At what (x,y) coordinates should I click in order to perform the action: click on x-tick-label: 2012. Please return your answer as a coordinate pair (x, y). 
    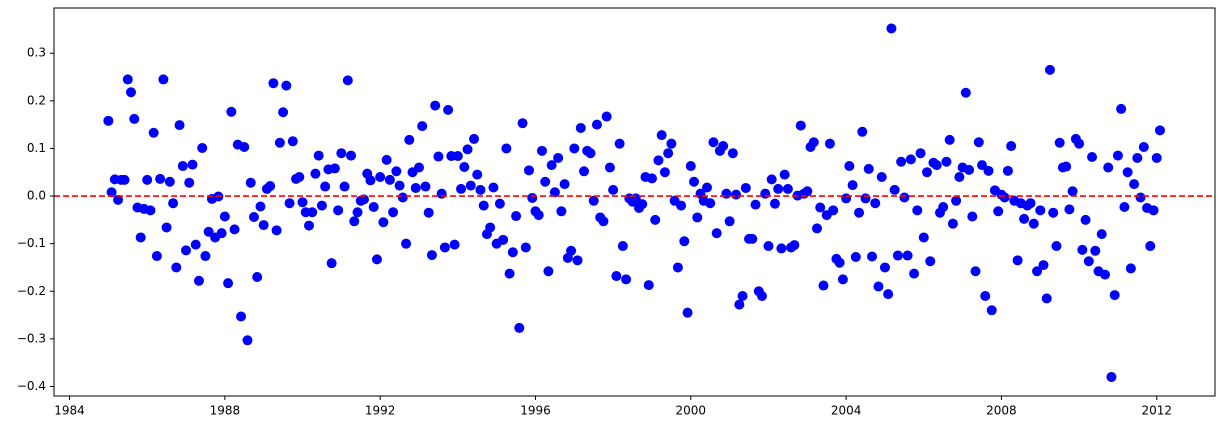
    Looking at the image, I should click on (1156, 411).